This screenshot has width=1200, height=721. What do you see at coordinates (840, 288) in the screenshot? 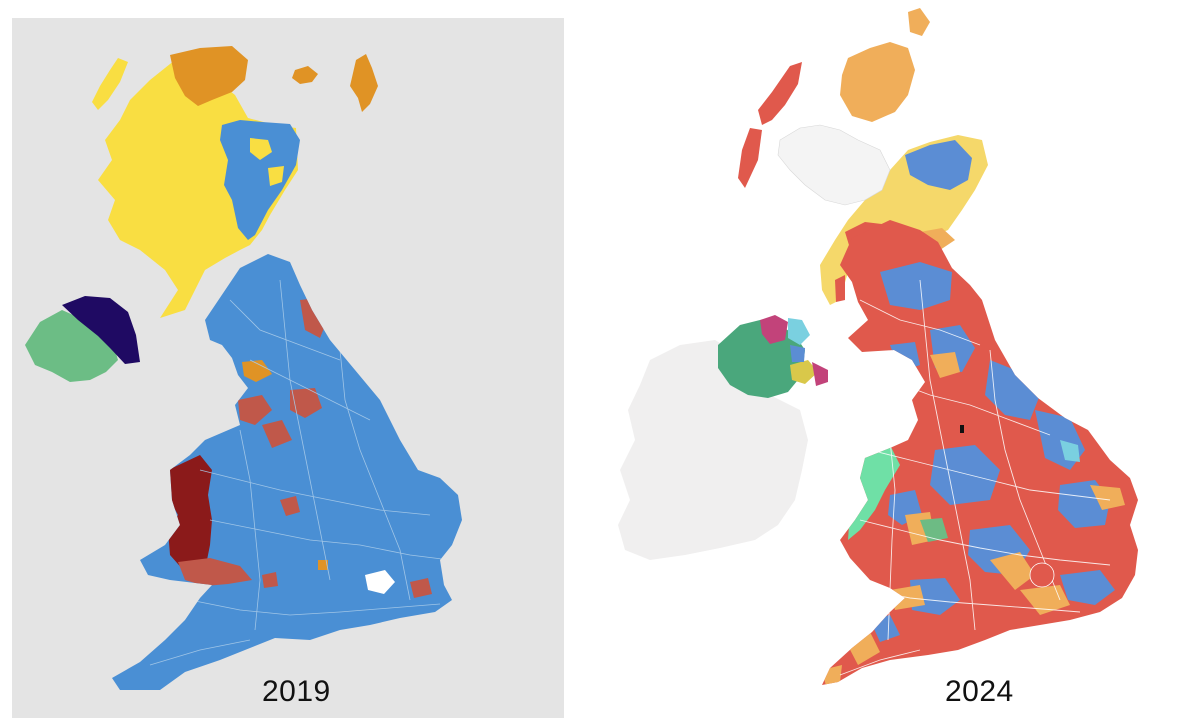
I see `kintyre-labour-region-2024` at bounding box center [840, 288].